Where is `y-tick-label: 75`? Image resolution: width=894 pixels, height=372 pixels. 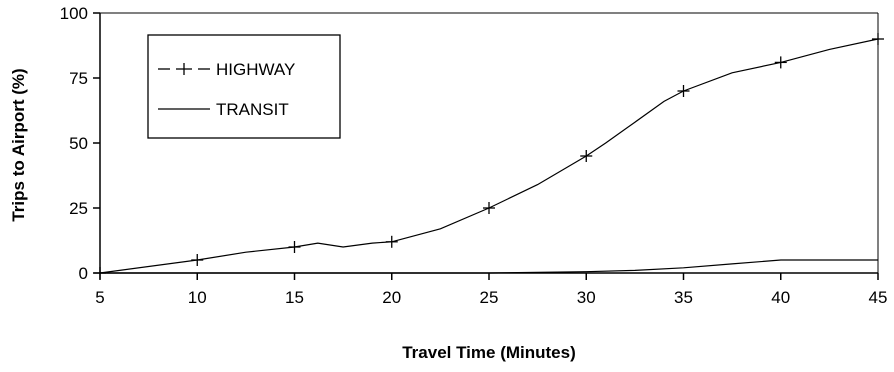
y-tick-label: 75 is located at coordinates (78, 78).